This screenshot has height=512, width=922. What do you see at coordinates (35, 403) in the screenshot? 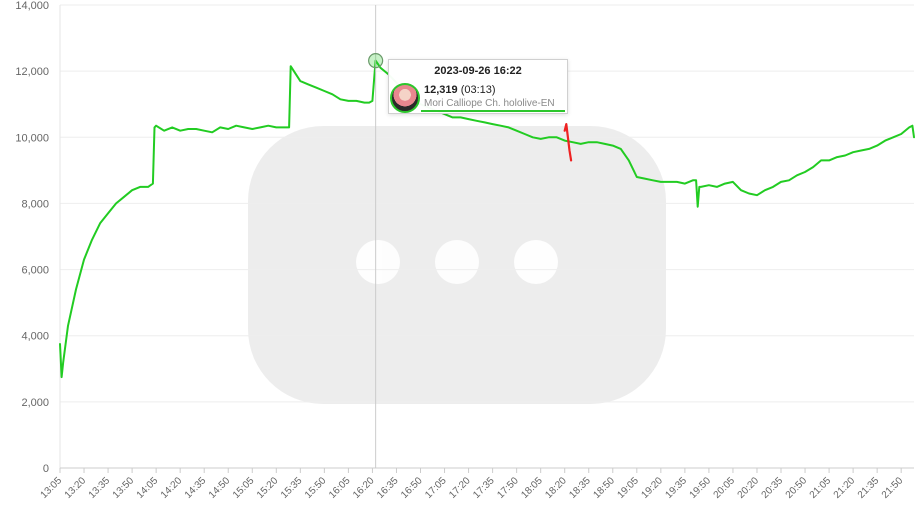
I see `y-tick-label: 2,000` at bounding box center [35, 403].